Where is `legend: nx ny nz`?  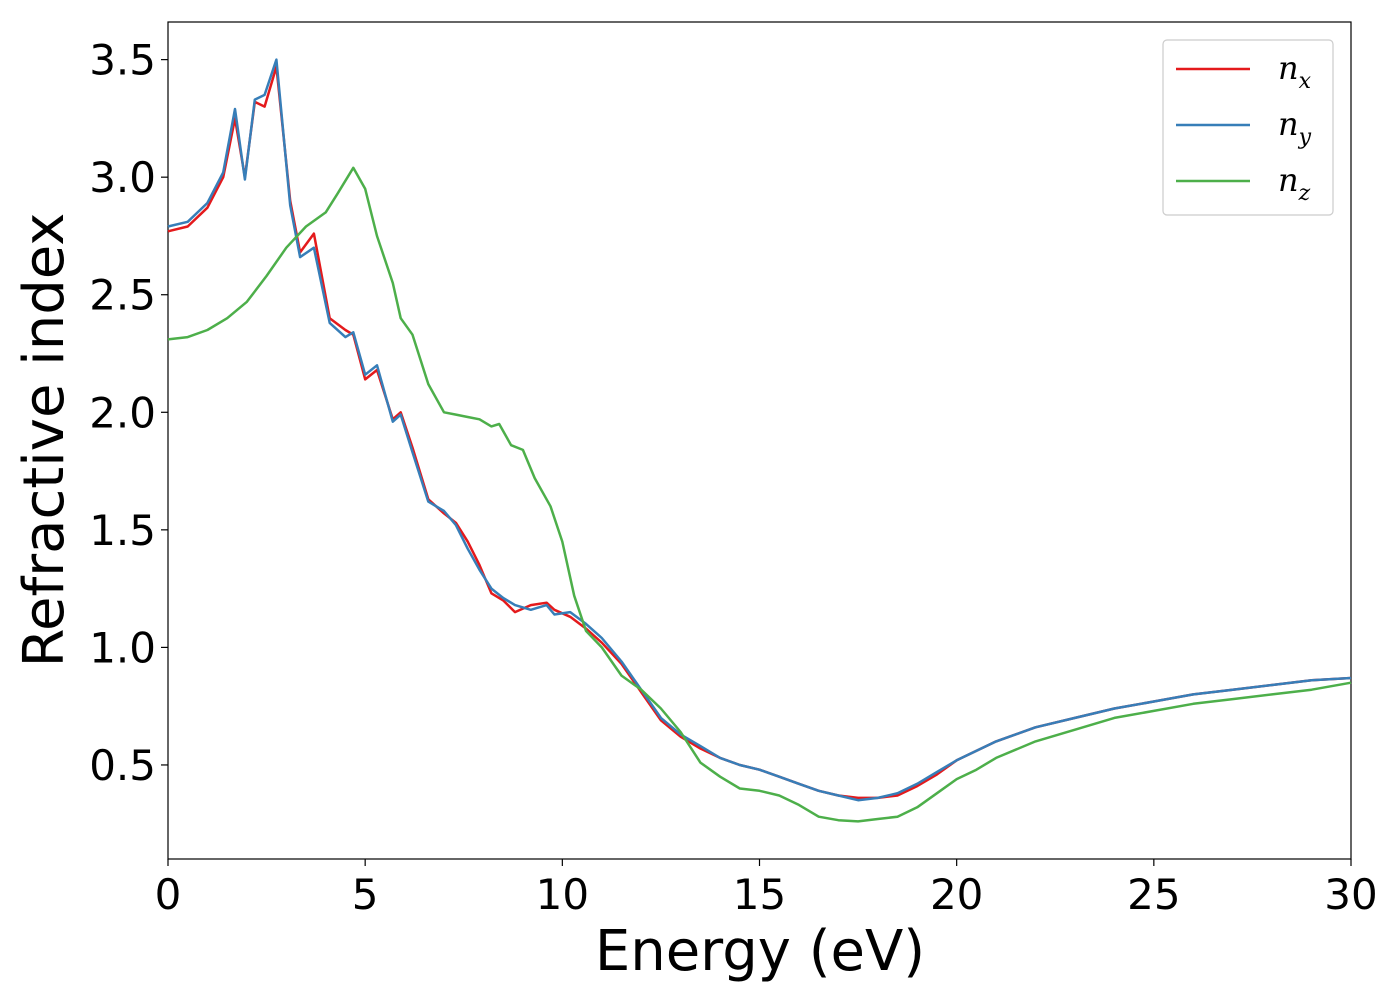 legend: nx ny nz is located at coordinates (1248, 127).